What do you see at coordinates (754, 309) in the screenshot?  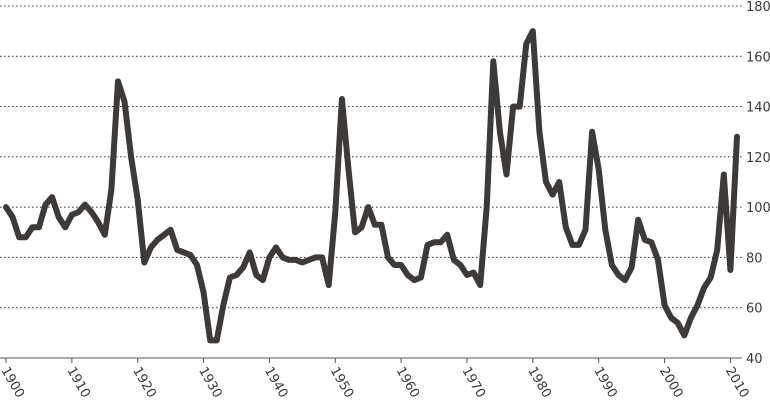 I see `y-tick-label: 60` at bounding box center [754, 309].